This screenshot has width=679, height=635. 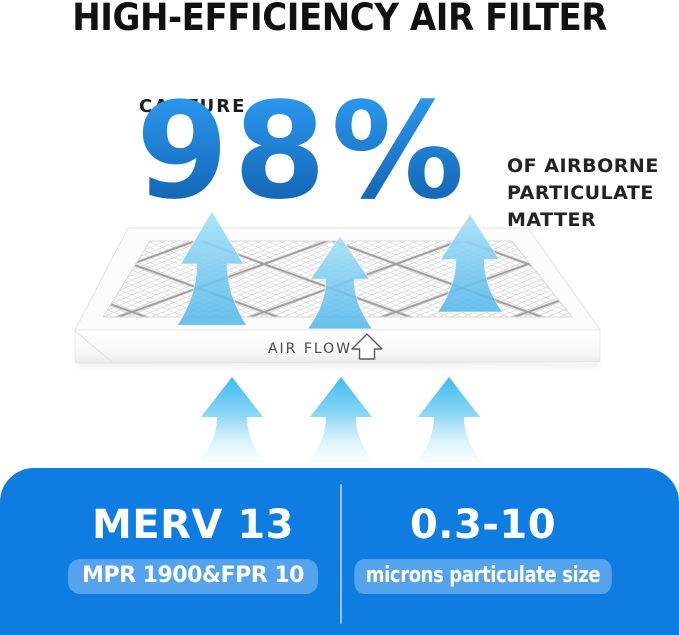 I want to click on capture-description-line: MATTER, so click(x=552, y=220).